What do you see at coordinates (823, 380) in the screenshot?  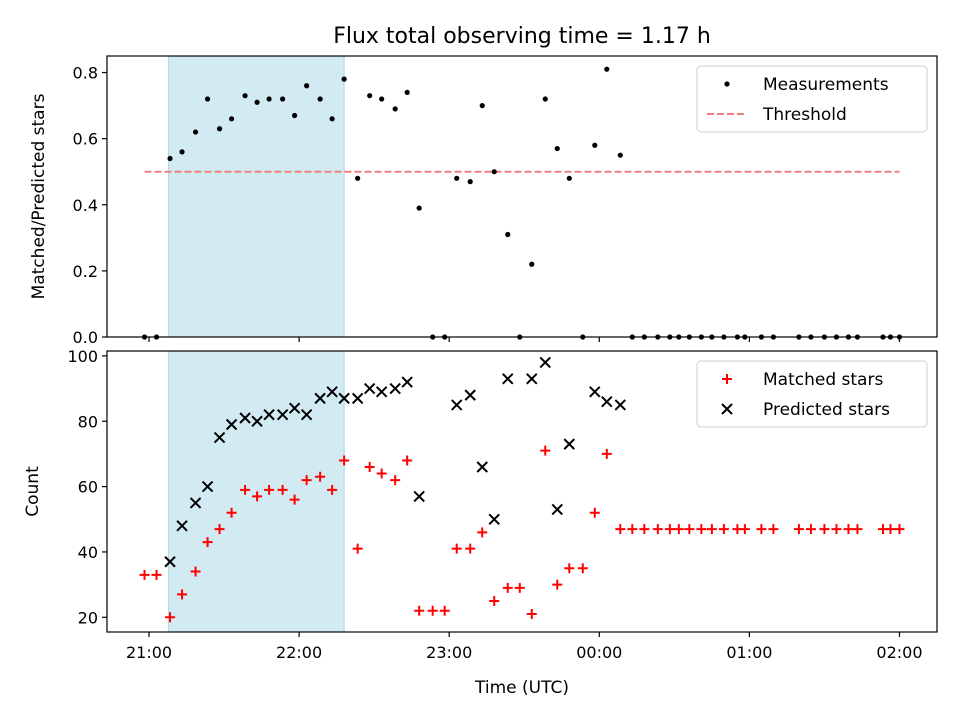 I see `legend-label: Matched stars` at bounding box center [823, 380].